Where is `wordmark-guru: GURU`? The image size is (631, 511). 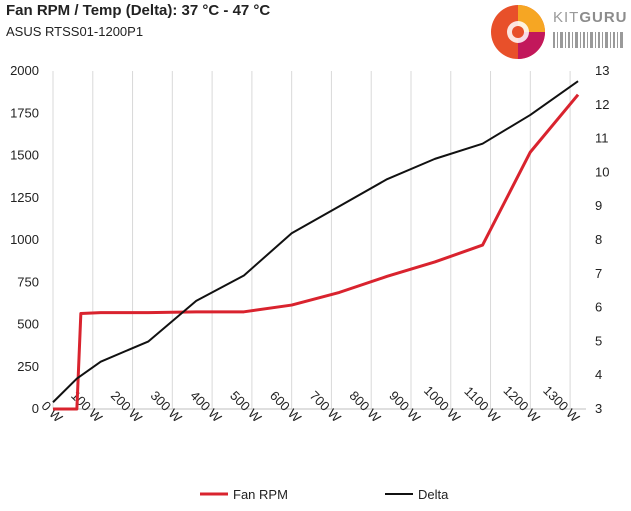
wordmark-guru: GURU is located at coordinates (603, 17).